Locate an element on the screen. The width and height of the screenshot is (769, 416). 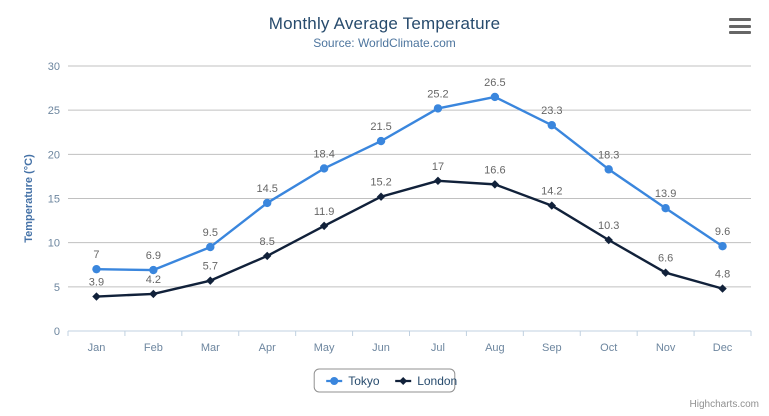
data-label: 21.5 is located at coordinates (380, 127).